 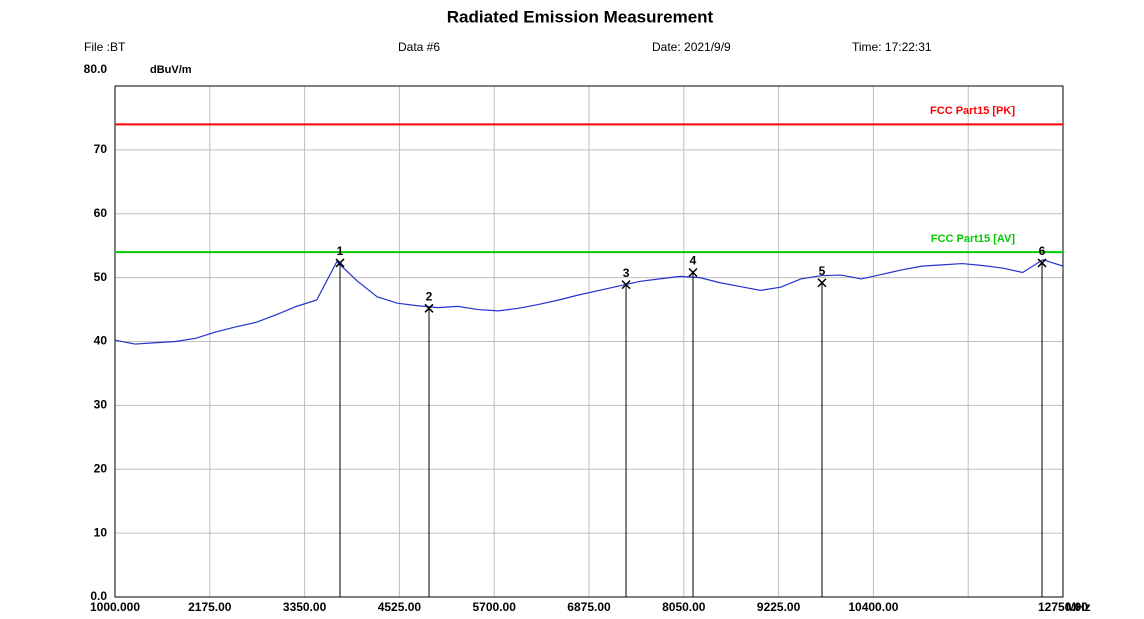 I want to click on y-tick-label: 60, so click(x=101, y=213).